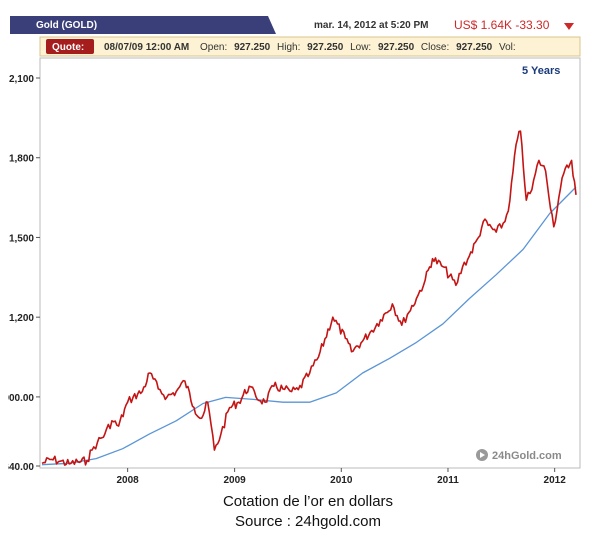 The height and width of the screenshot is (546, 600). I want to click on quote-low-label: Low:, so click(360, 47).